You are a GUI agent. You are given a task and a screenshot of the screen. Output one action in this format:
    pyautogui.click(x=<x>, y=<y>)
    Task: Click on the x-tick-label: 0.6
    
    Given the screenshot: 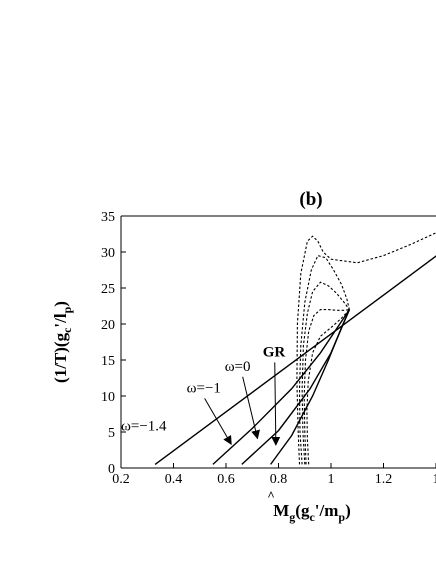 What is the action you would take?
    pyautogui.click(x=226, y=479)
    